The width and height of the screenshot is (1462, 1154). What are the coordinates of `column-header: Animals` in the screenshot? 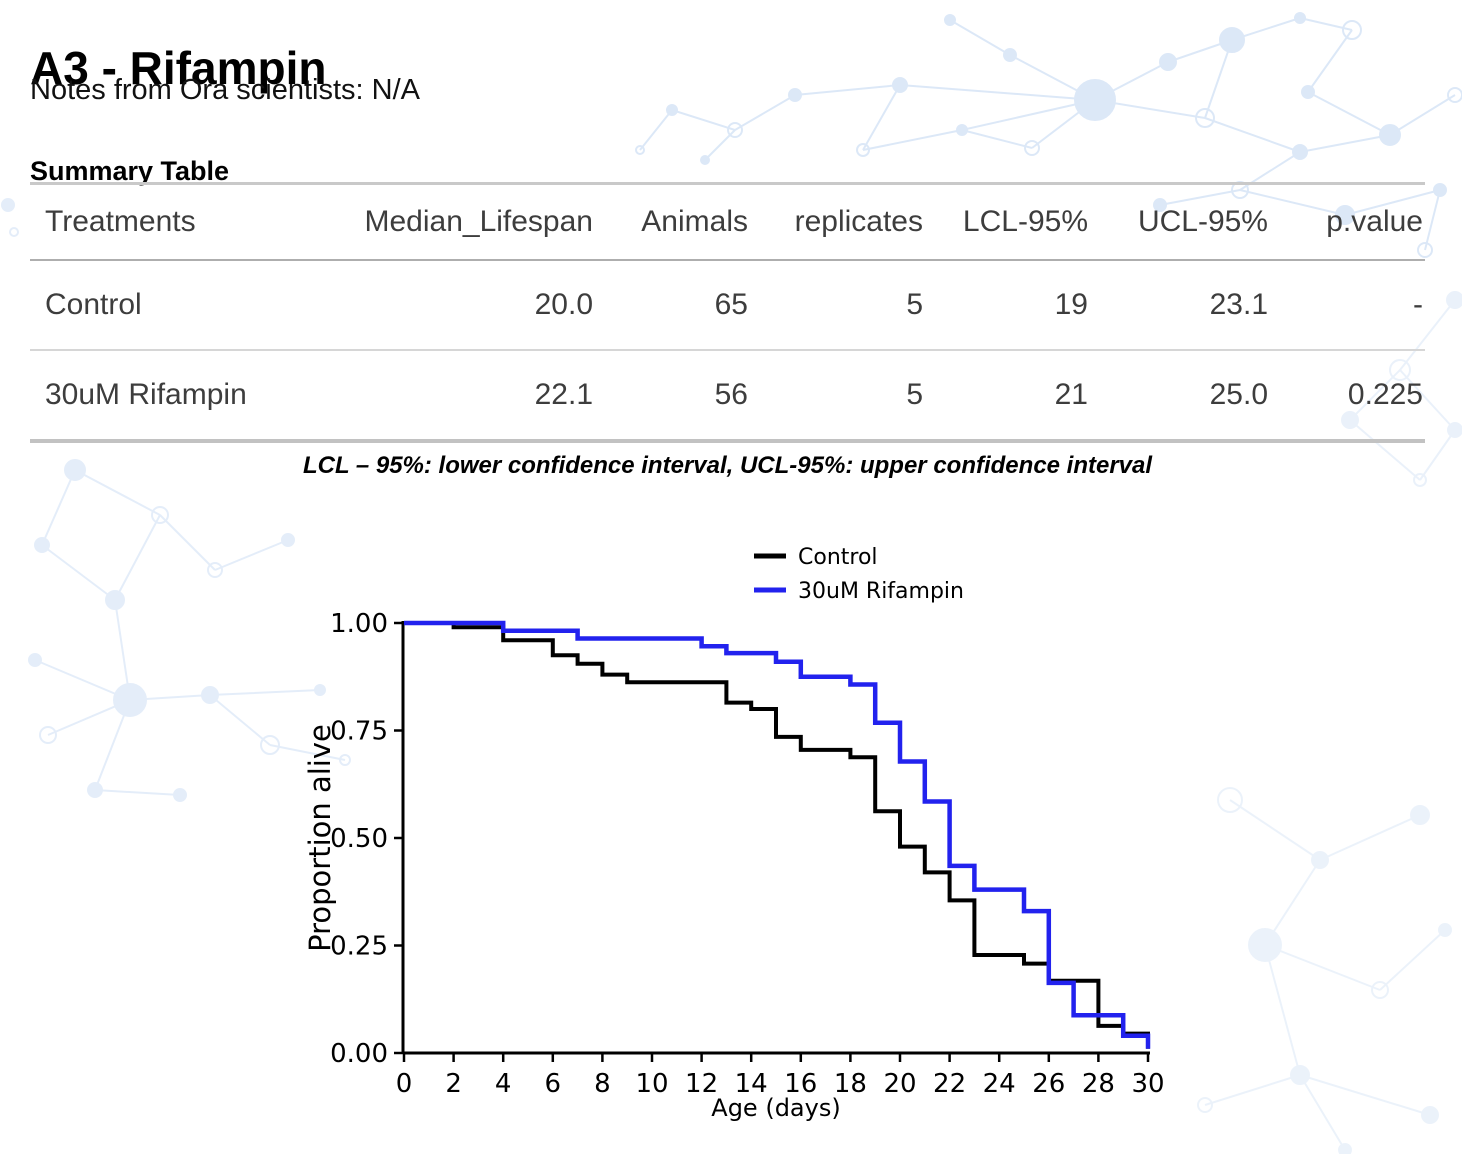 It's located at (672, 222).